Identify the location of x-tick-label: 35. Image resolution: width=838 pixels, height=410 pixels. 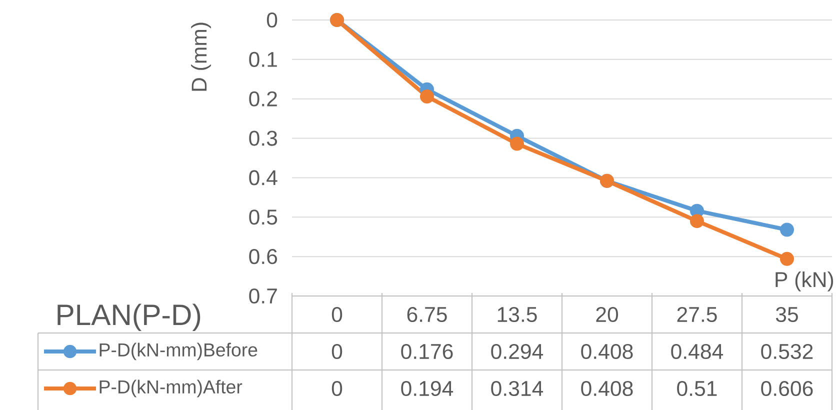
(787, 314).